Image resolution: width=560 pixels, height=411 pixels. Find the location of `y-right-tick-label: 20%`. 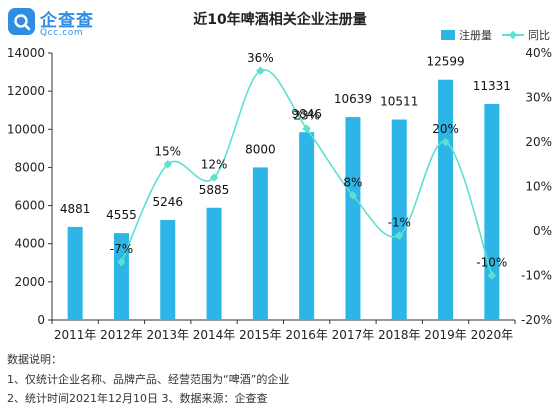

y-right-tick-label: 20% is located at coordinates (538, 142).